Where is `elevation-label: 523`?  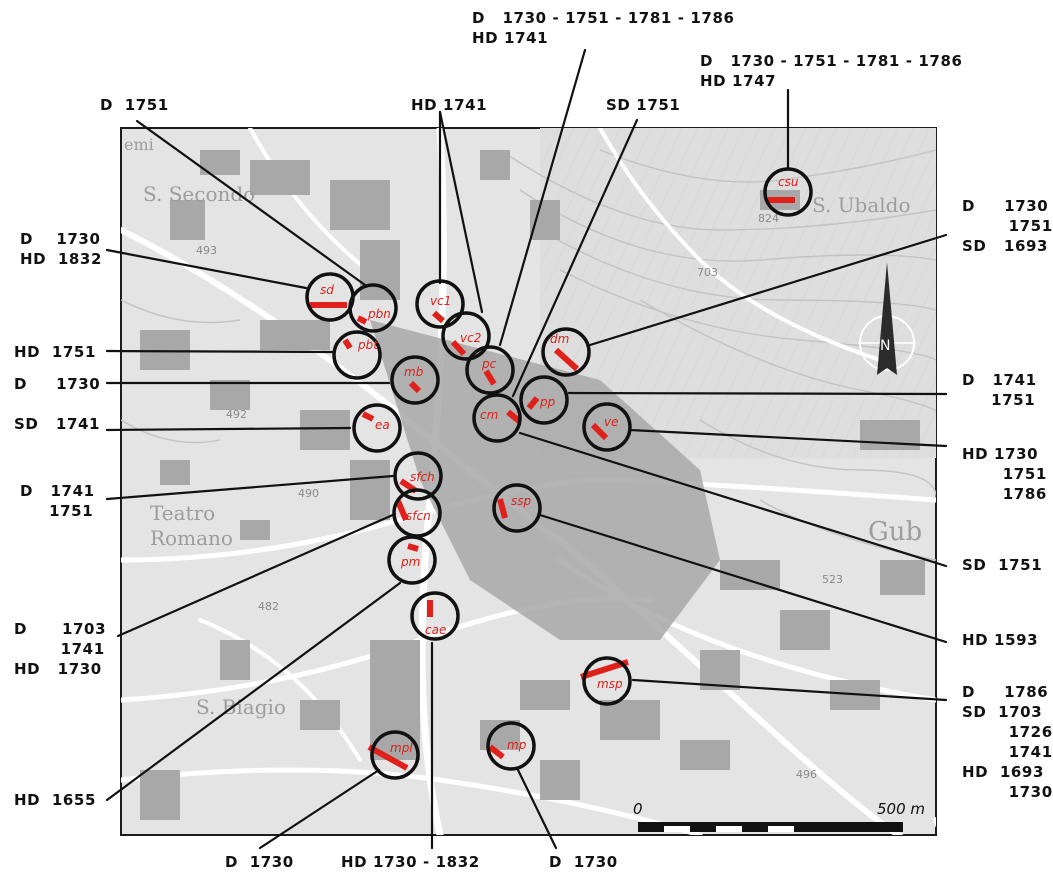 elevation-label: 523 is located at coordinates (832, 579).